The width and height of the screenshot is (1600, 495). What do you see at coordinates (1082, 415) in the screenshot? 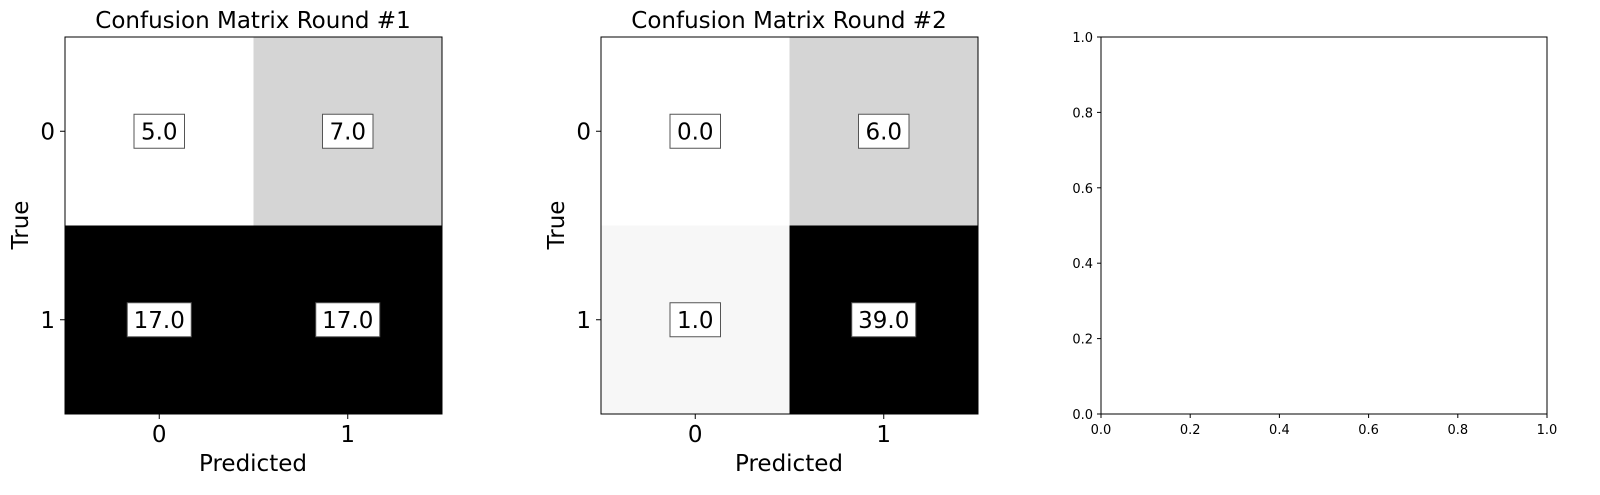
I see `y-tick-label: 0.0` at bounding box center [1082, 415].